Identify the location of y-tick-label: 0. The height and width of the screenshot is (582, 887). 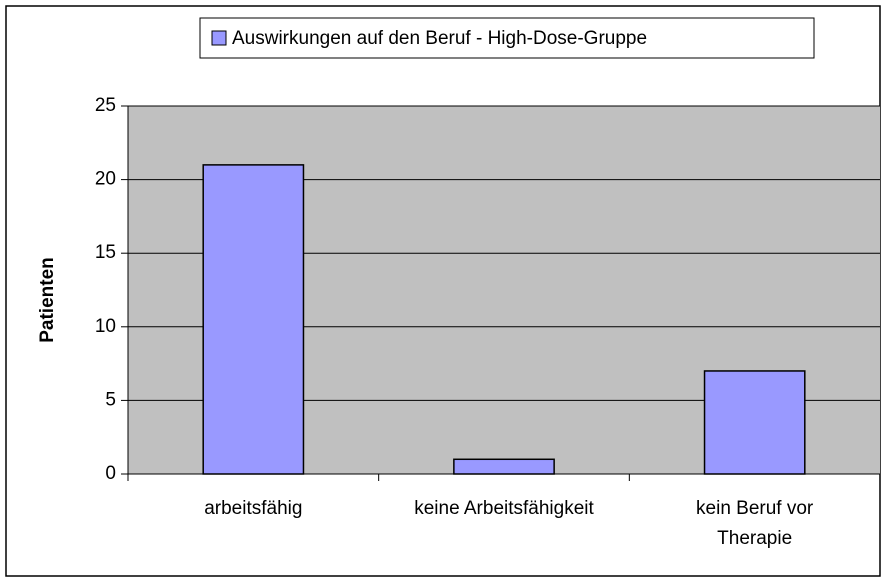
(110, 473).